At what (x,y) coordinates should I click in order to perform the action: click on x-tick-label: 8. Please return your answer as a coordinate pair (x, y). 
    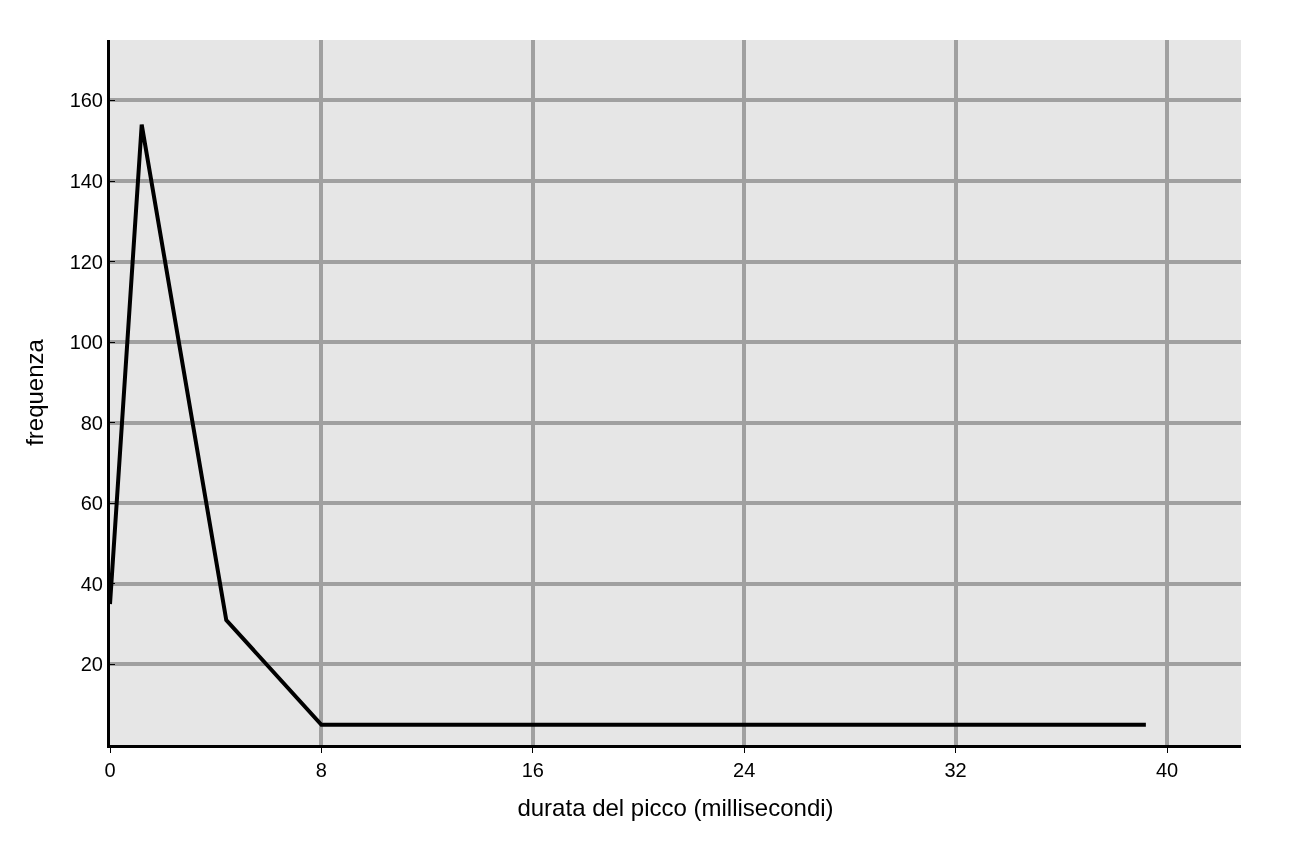
    Looking at the image, I should click on (321, 770).